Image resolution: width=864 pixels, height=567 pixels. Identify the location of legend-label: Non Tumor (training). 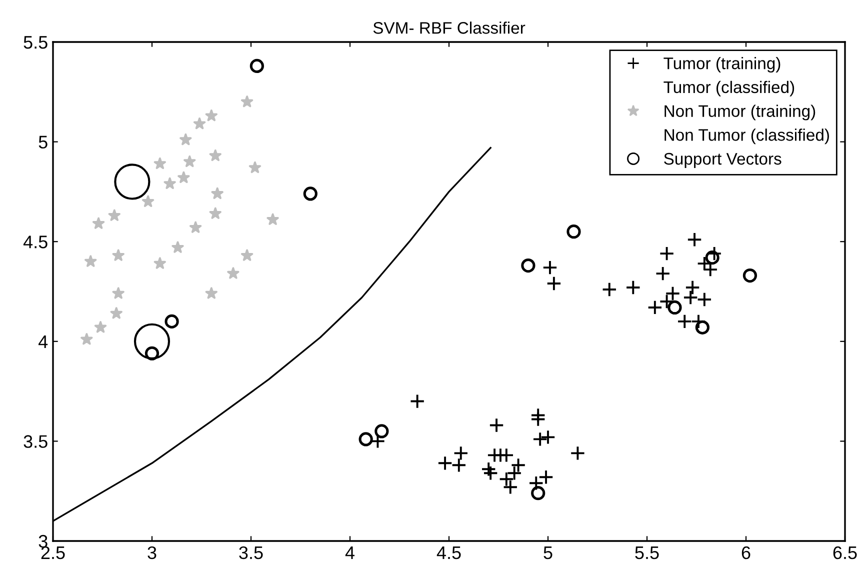
(740, 112).